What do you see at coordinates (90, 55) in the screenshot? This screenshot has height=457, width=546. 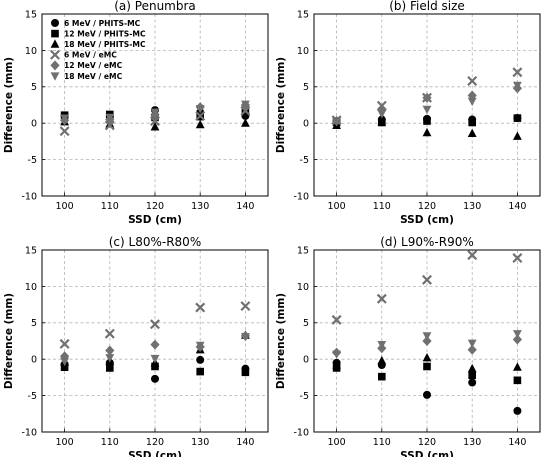 I see `legend-label: 6 MeV / eMC` at bounding box center [90, 55].